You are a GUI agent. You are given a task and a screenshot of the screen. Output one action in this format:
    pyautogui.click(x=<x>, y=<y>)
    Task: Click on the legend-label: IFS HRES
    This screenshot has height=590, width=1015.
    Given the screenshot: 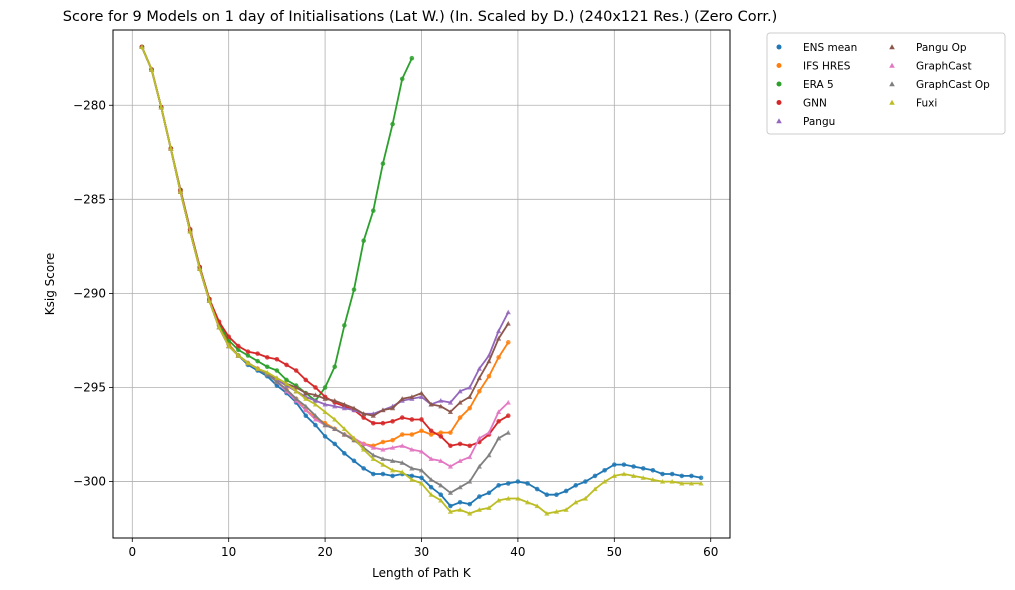 What is the action you would take?
    pyautogui.click(x=827, y=67)
    